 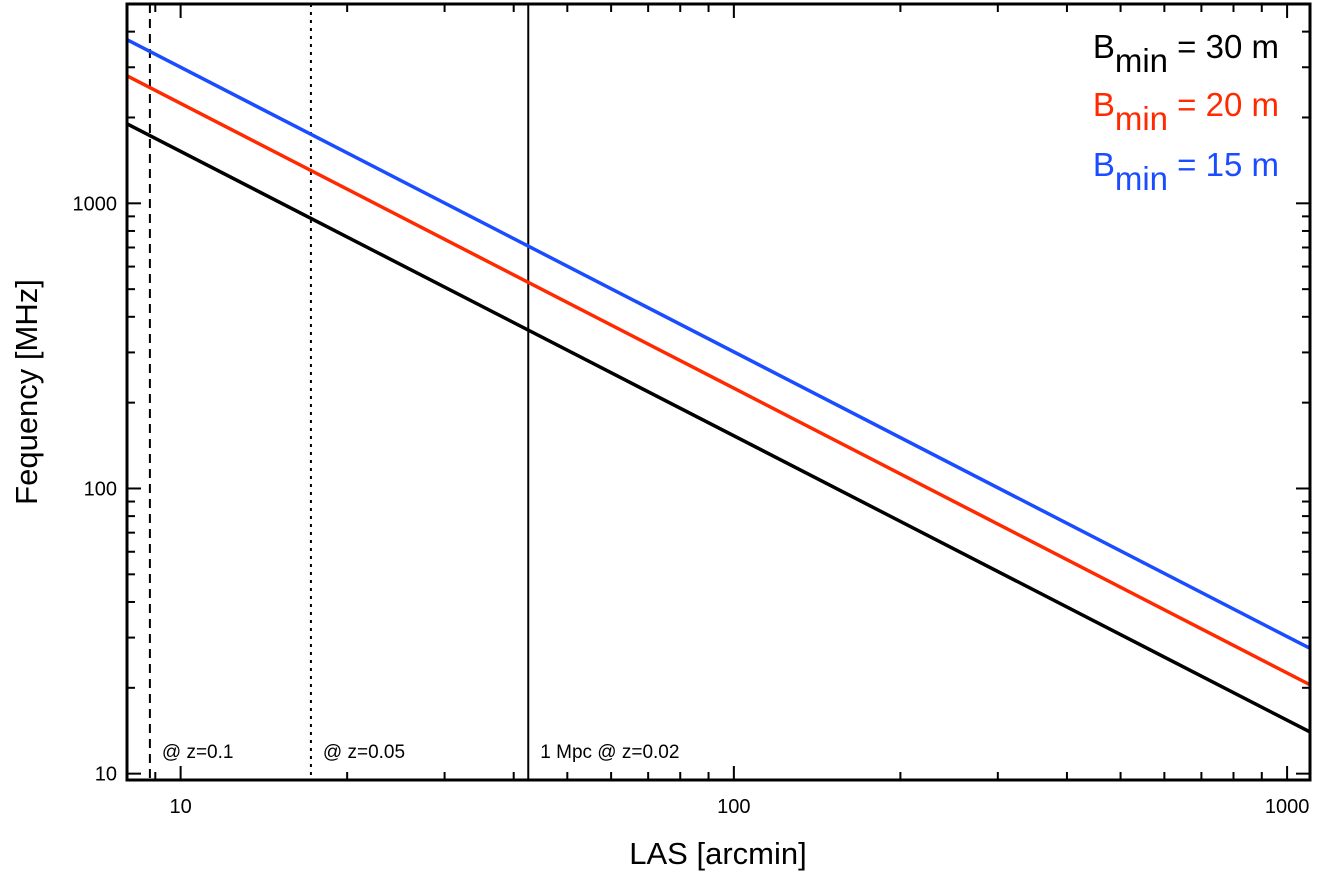 What do you see at coordinates (1223, 46) in the screenshot?
I see `legend-value: = 30 m` at bounding box center [1223, 46].